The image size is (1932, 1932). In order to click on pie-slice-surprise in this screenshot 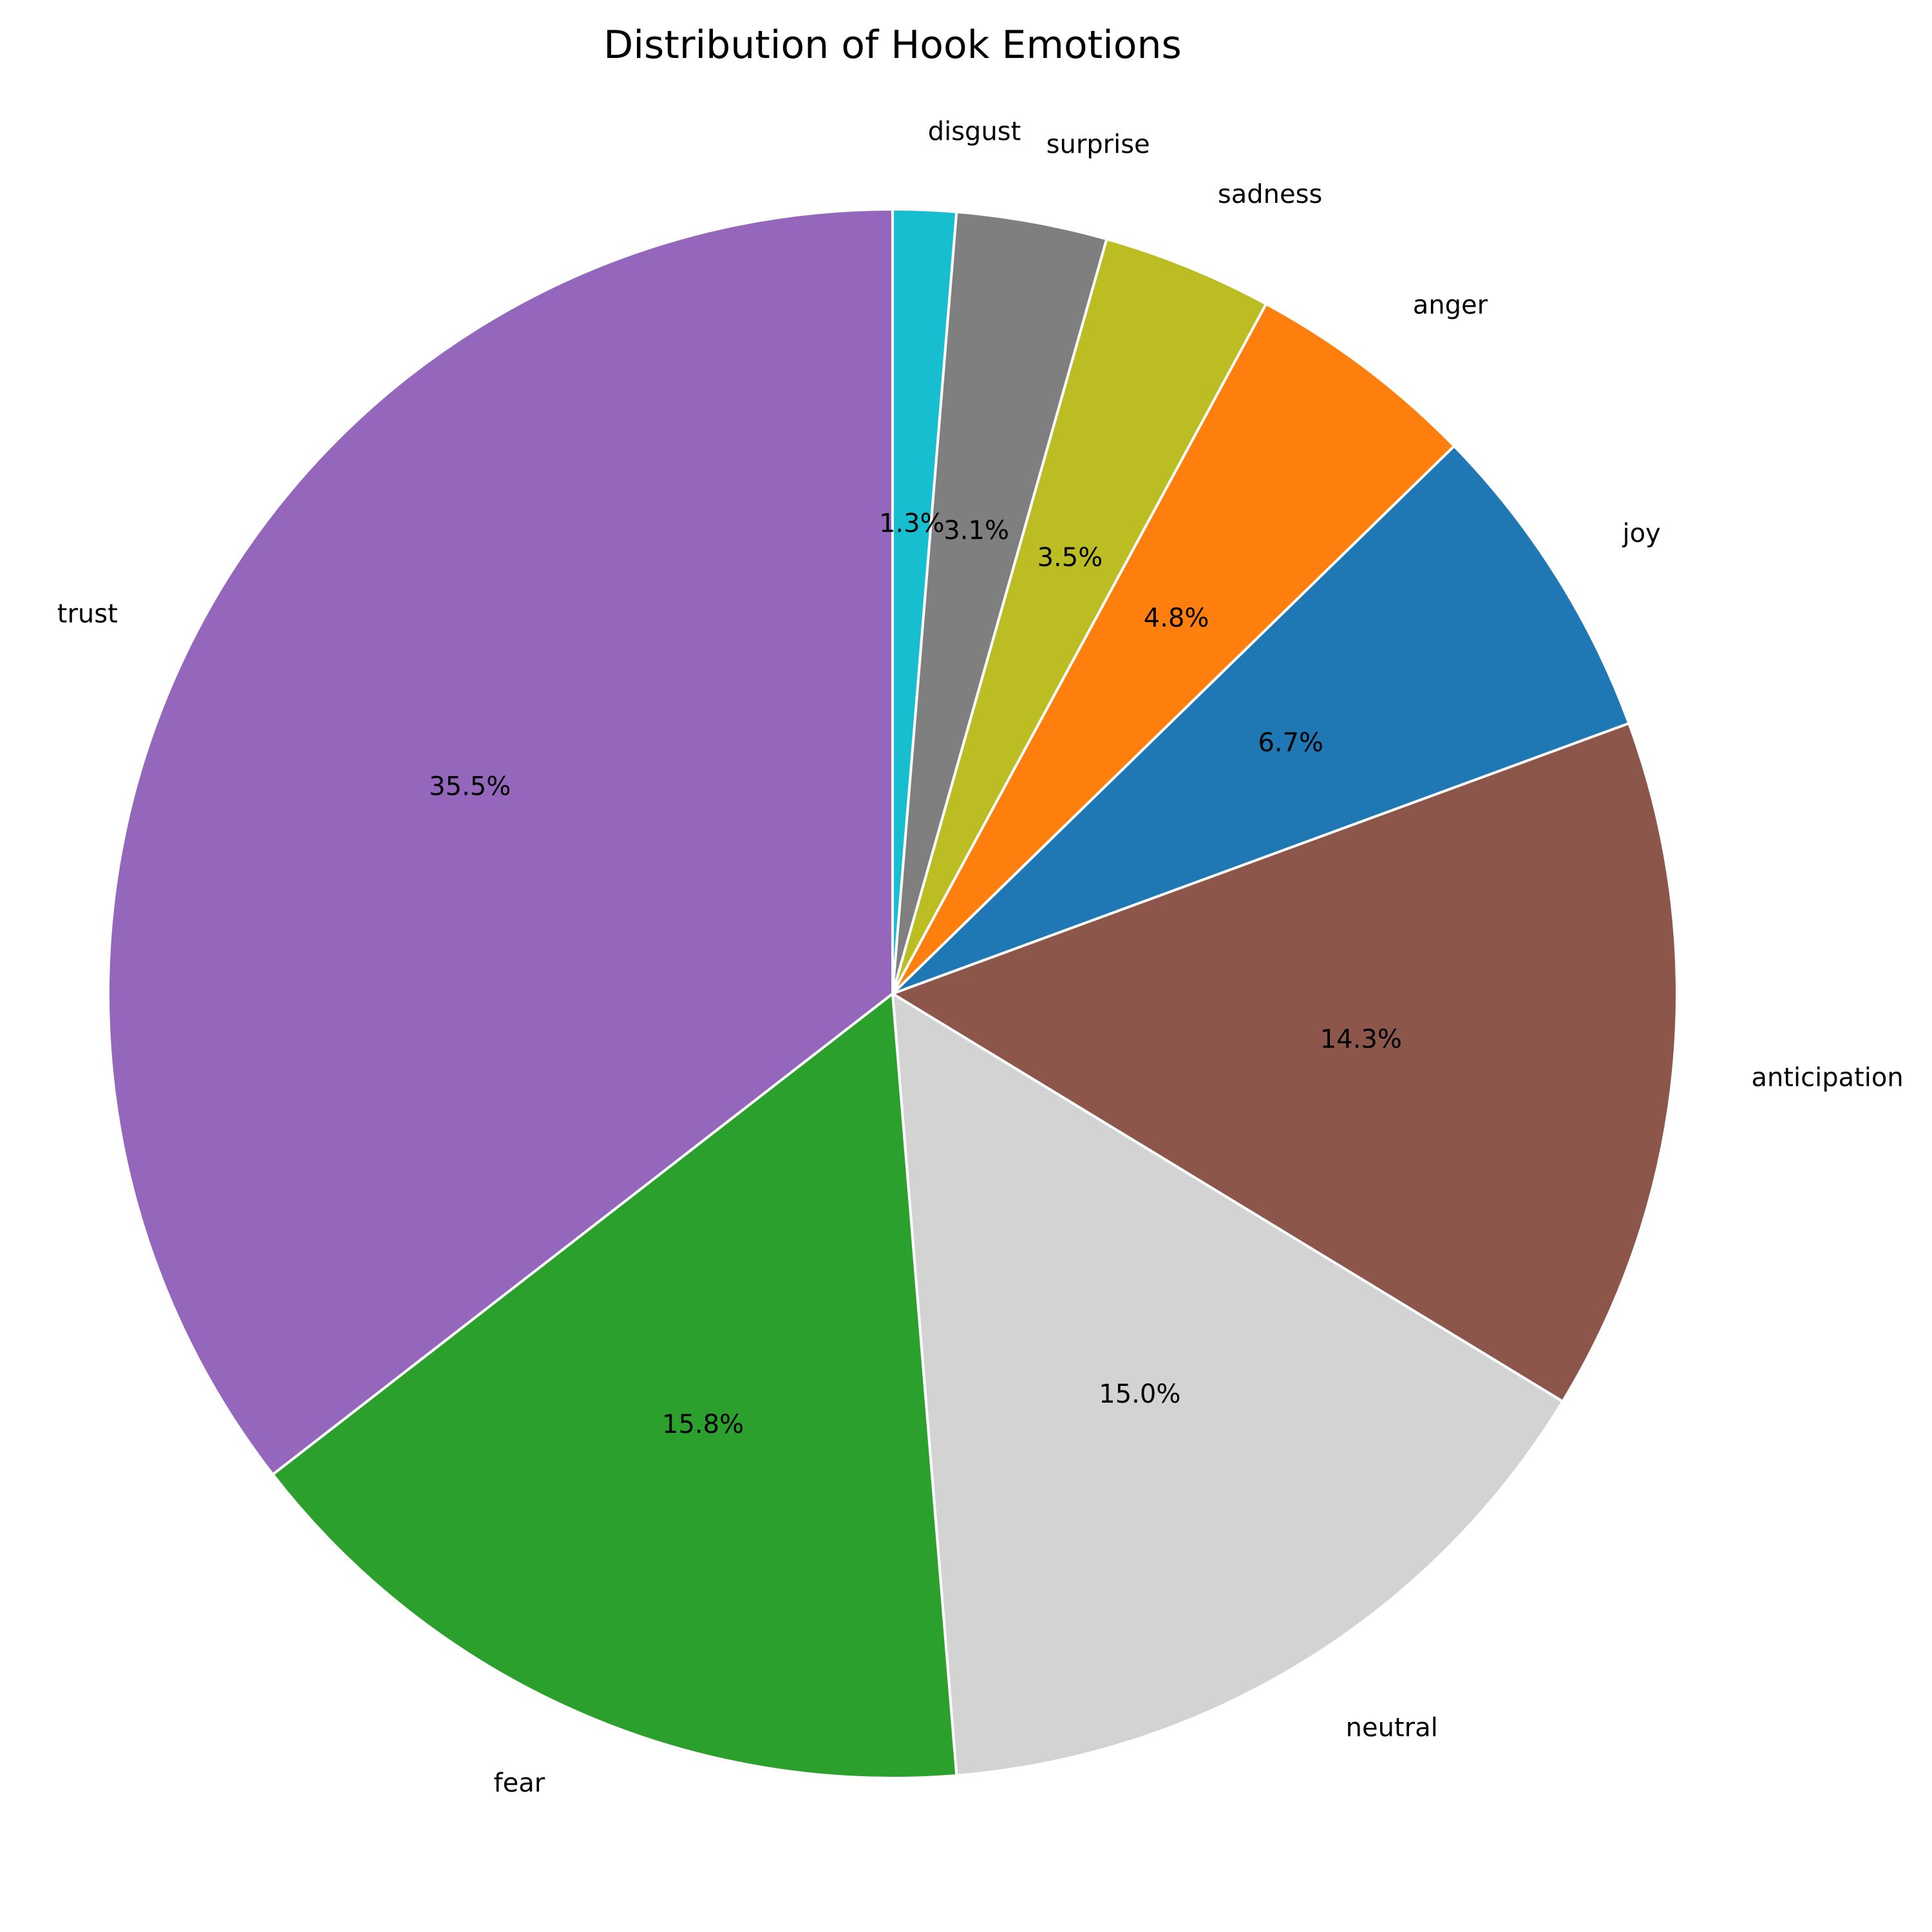, I will do `click(1000, 603)`.